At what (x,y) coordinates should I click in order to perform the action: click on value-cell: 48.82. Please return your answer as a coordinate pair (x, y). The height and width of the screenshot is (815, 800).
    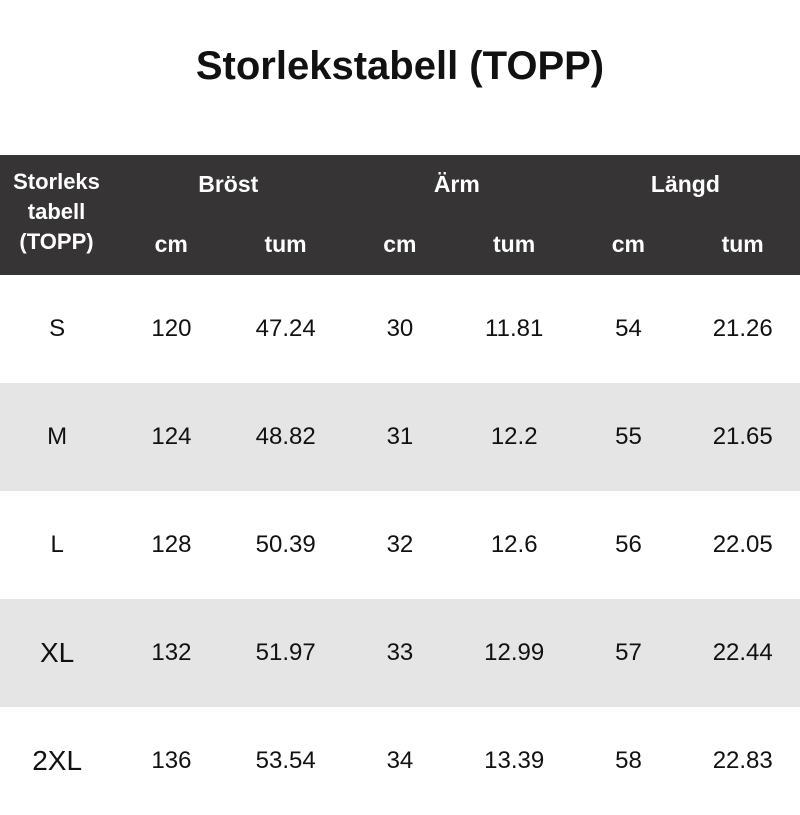
    Looking at the image, I should click on (285, 436).